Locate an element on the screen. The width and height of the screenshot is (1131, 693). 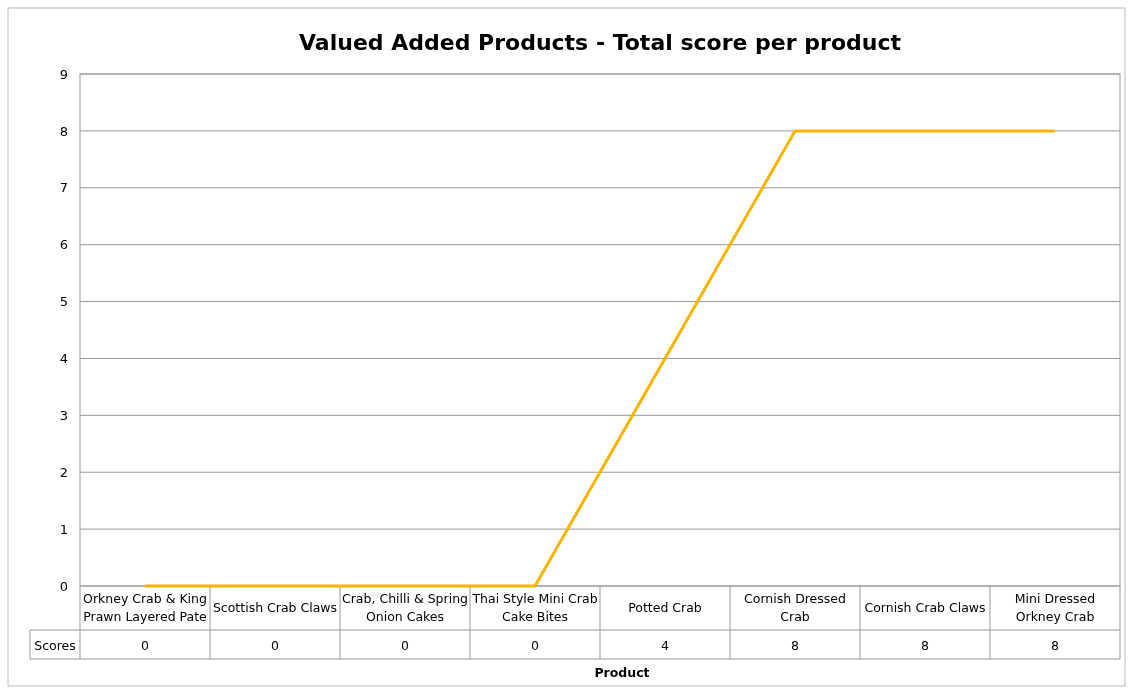
x-tick-label: Scottish Crab Claws is located at coordinates (275, 607).